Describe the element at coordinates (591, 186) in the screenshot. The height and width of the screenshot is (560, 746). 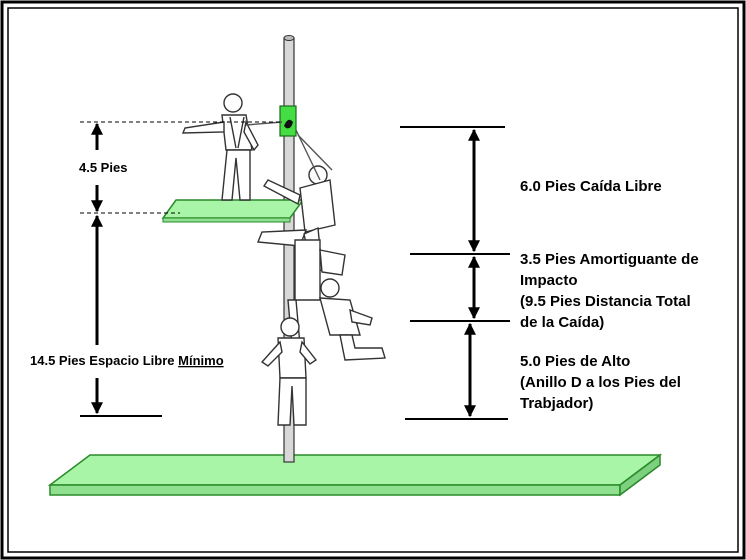
I see `free-fall-label: 6.0 Pies Caída Libre` at that location.